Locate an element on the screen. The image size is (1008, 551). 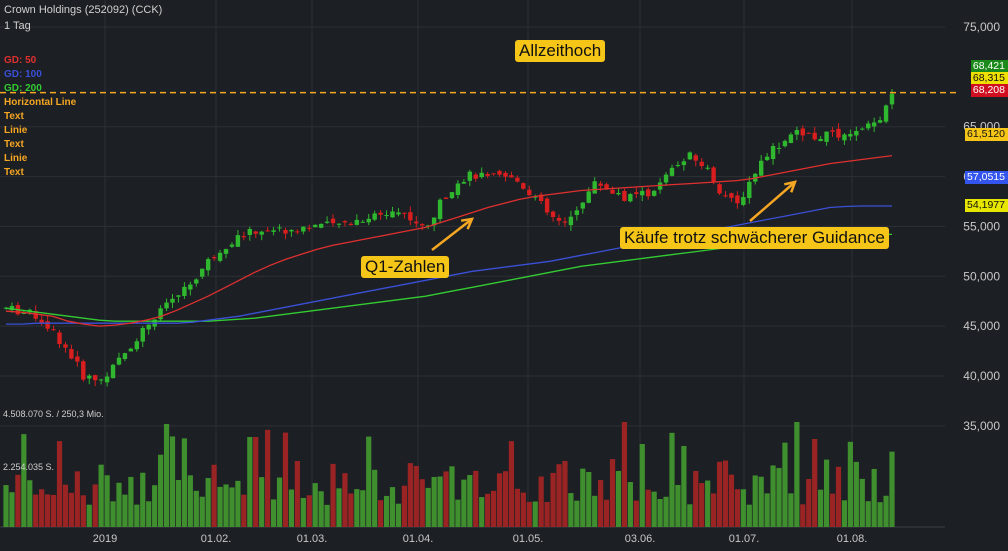
x-tick-label: 01.05. is located at coordinates (528, 539).